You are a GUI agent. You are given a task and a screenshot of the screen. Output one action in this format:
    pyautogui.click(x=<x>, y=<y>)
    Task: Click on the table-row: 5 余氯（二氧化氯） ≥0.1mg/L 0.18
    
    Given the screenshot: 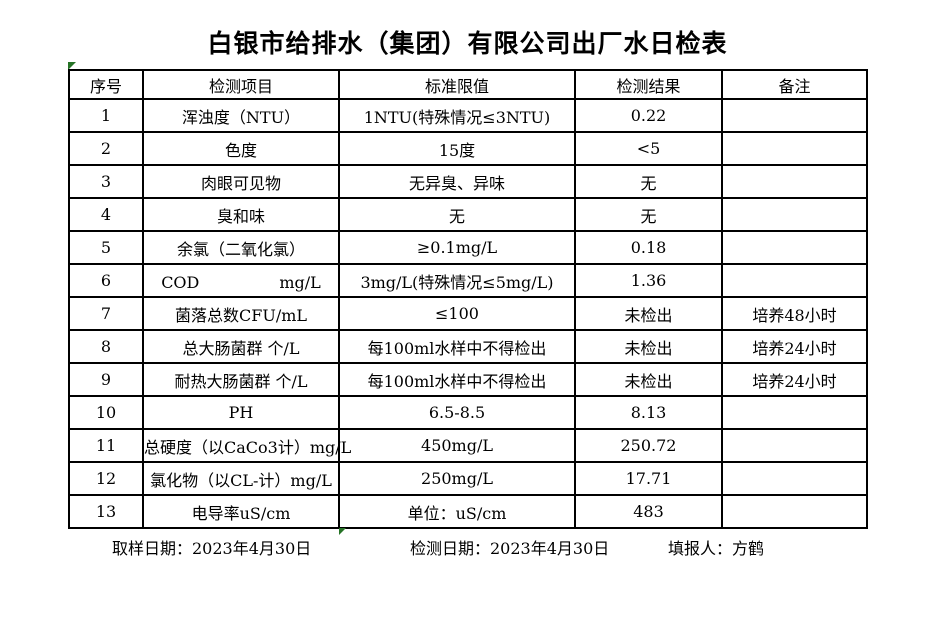 What is the action you would take?
    pyautogui.click(x=468, y=247)
    